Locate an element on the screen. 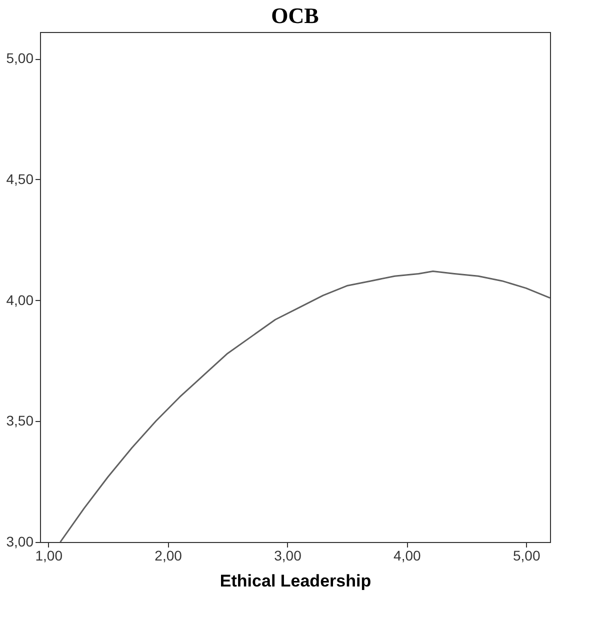 Image resolution: width=603 pixels, height=630 pixels. x-tick-label: 3,00 is located at coordinates (288, 556).